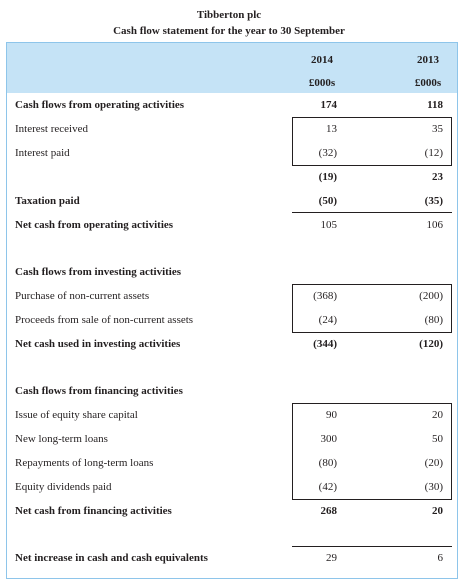 The image size is (459, 579). Describe the element at coordinates (428, 60) in the screenshot. I see `col-year: 2013` at that location.